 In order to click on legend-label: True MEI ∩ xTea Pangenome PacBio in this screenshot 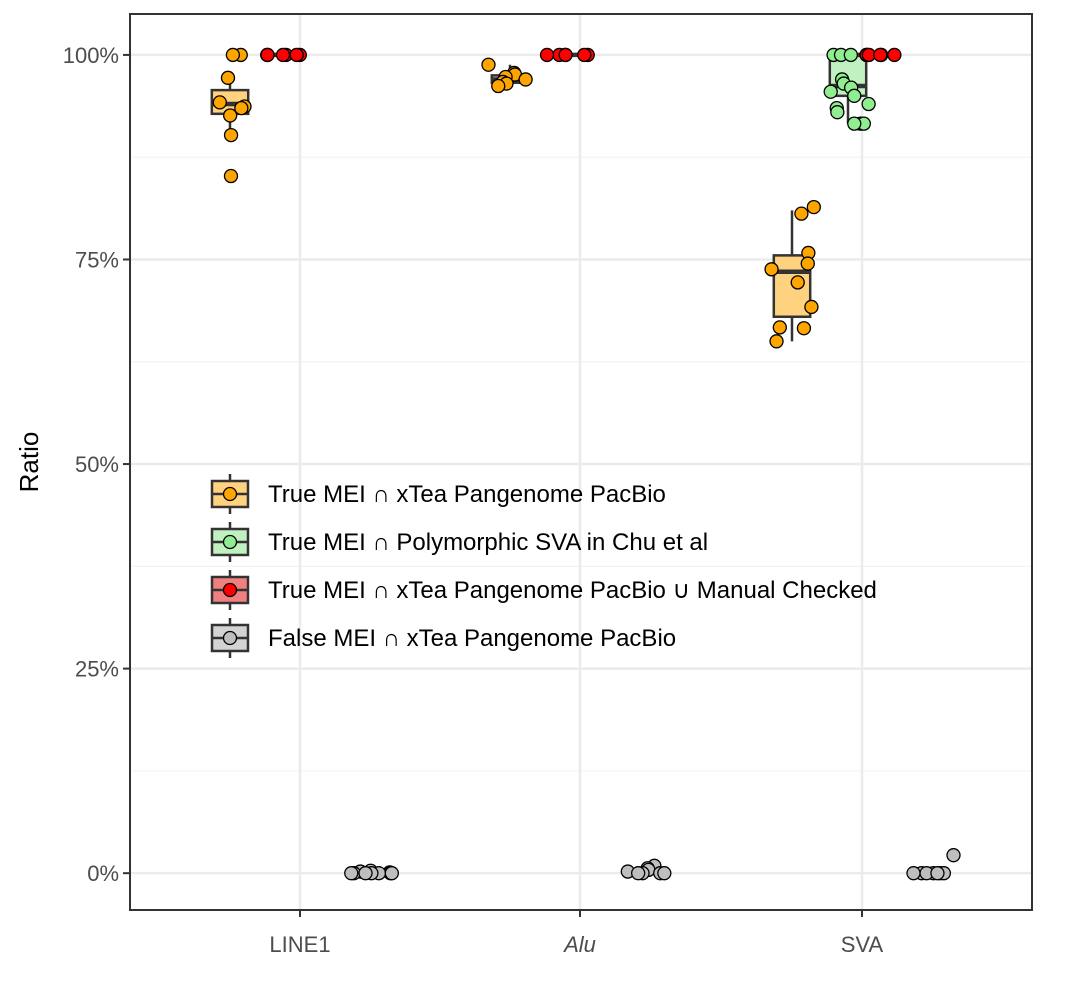, I will do `click(467, 494)`.